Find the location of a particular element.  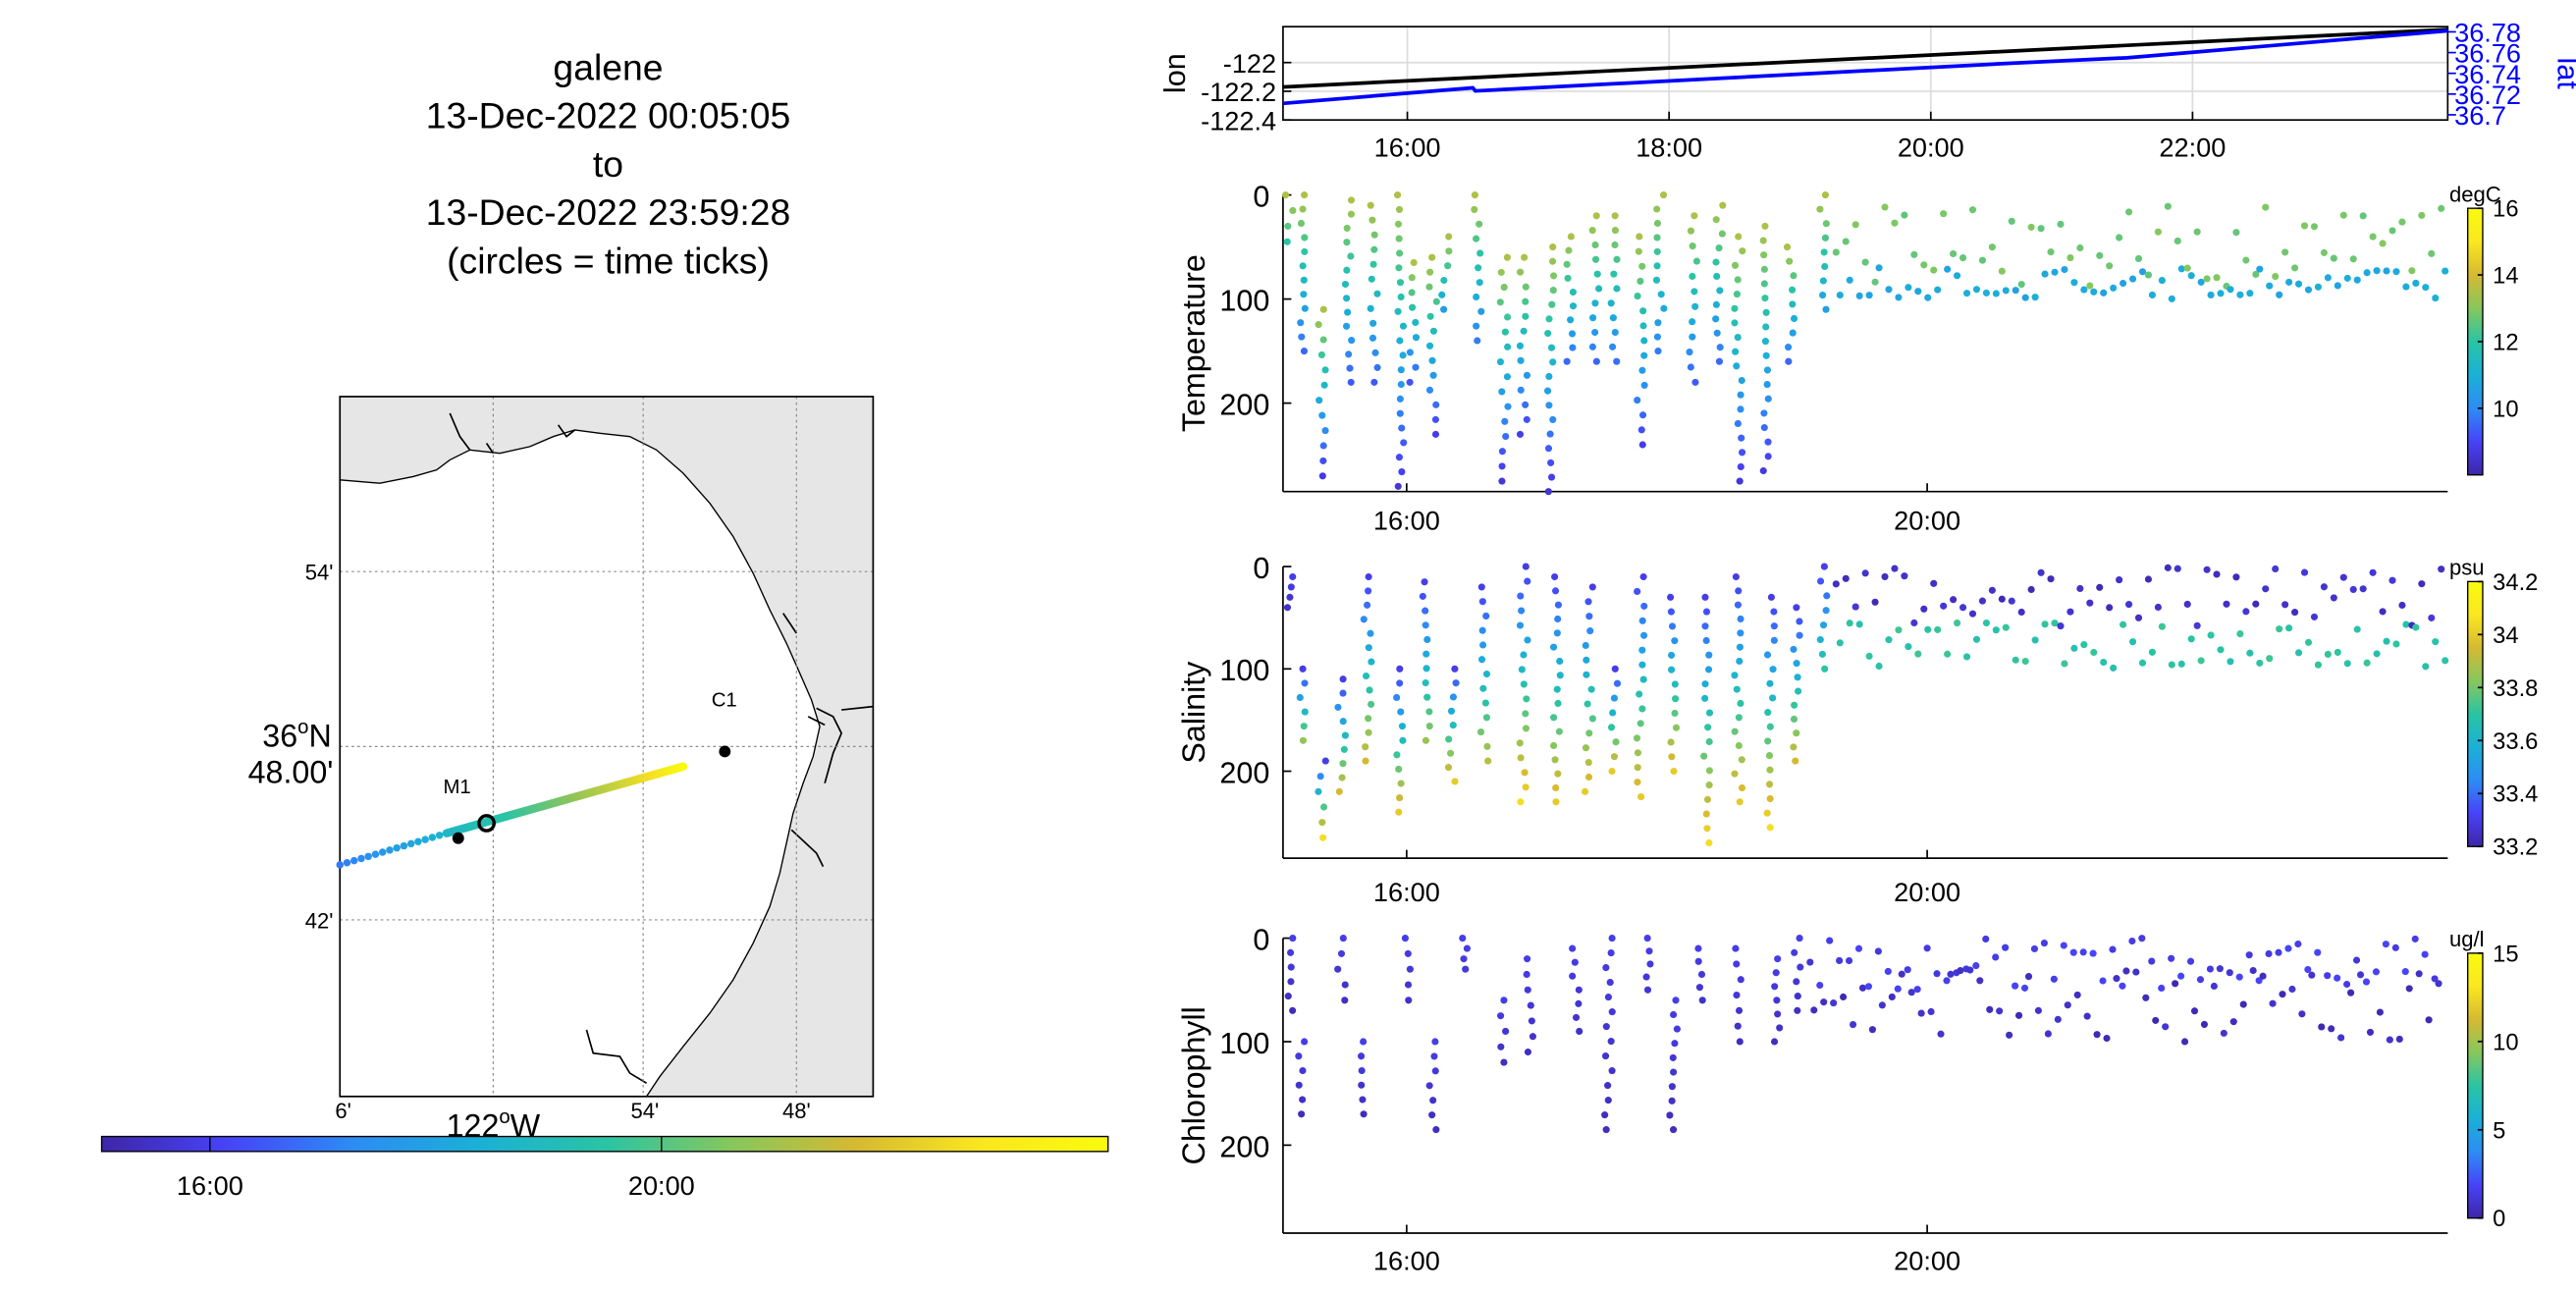

salinity-colorbar is located at coordinates (2475, 714).